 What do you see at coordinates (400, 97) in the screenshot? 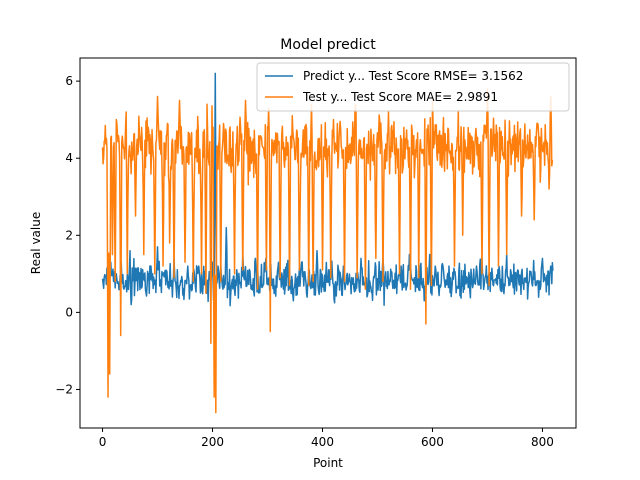
I see `legend-label-test: Test y... Test Score MAE= 2.9891` at bounding box center [400, 97].